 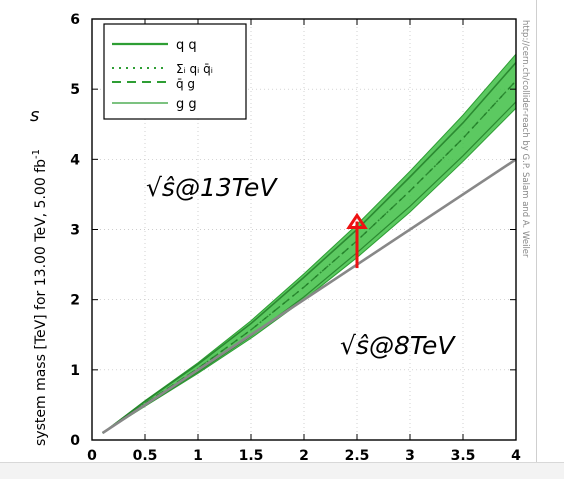 I want to click on x-tick-label-6: 3, so click(x=410, y=456).